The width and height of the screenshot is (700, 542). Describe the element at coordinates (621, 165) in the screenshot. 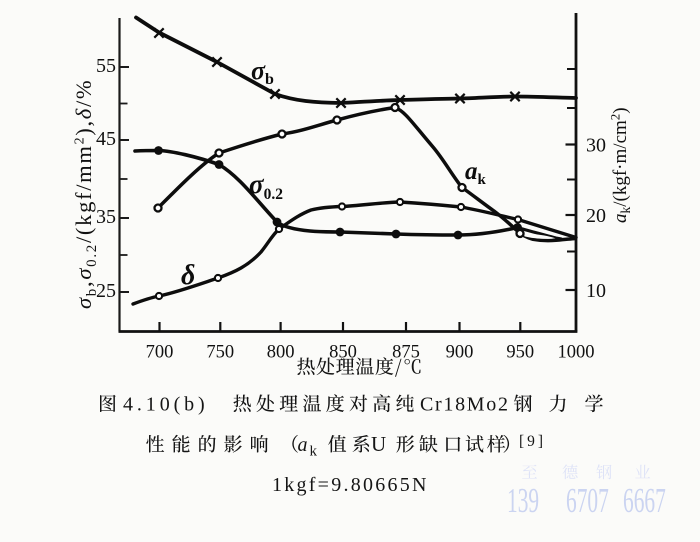

I see `svg-text: ak/(kgf·m/cm2)` at that location.